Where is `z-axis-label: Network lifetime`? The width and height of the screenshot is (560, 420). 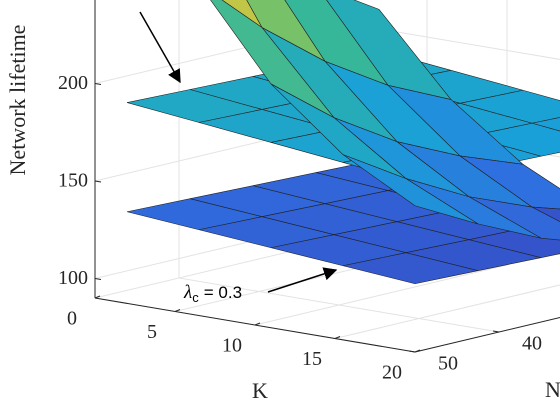
z-axis-label: Network lifetime is located at coordinates (17, 100).